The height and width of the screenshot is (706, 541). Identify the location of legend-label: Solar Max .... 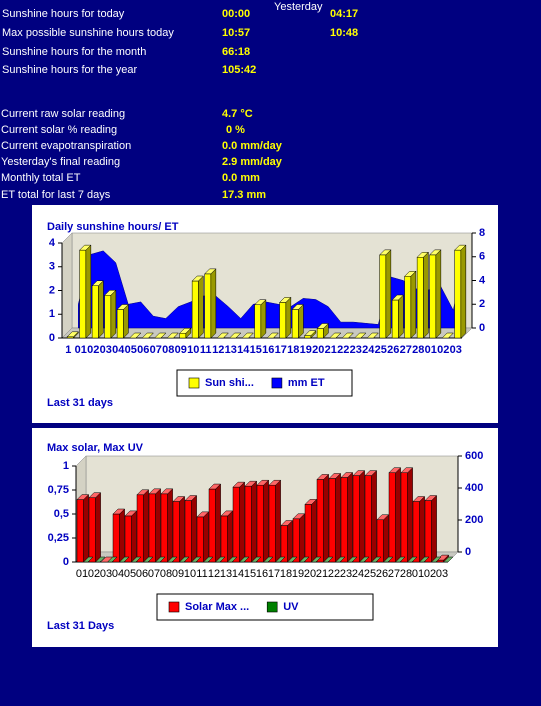
(217, 607).